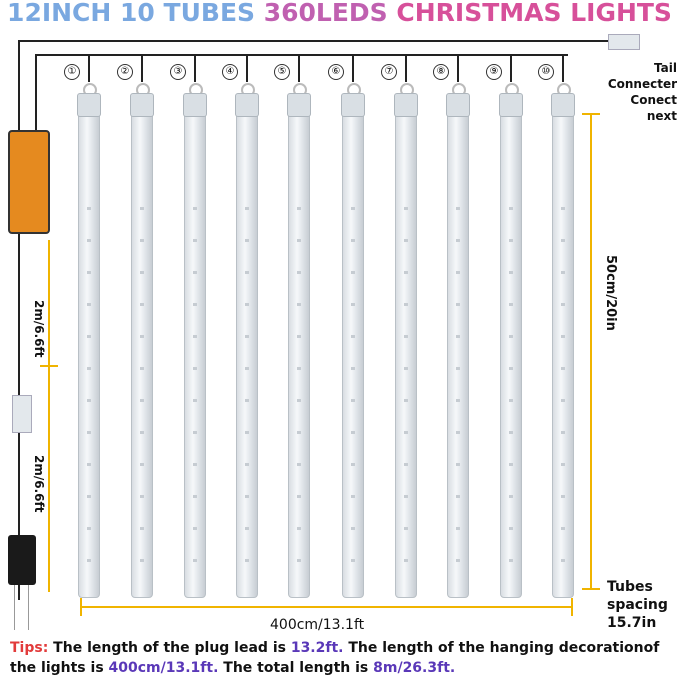 The image size is (679, 682). Describe the element at coordinates (178, 72) in the screenshot. I see `tube-number: ③` at that location.